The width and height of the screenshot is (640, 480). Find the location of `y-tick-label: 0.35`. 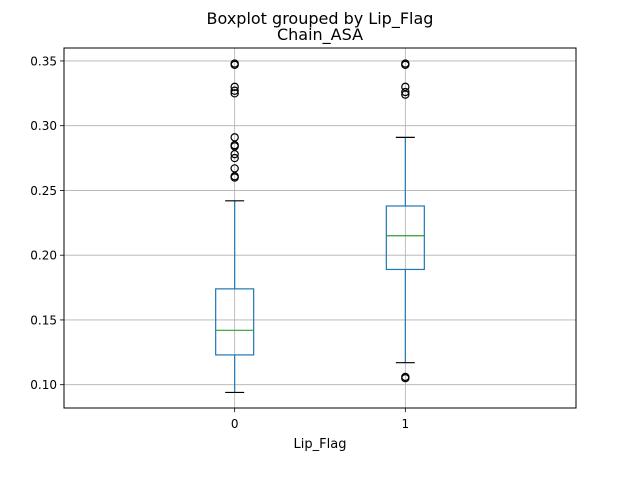

y-tick-label: 0.35 is located at coordinates (43, 61).